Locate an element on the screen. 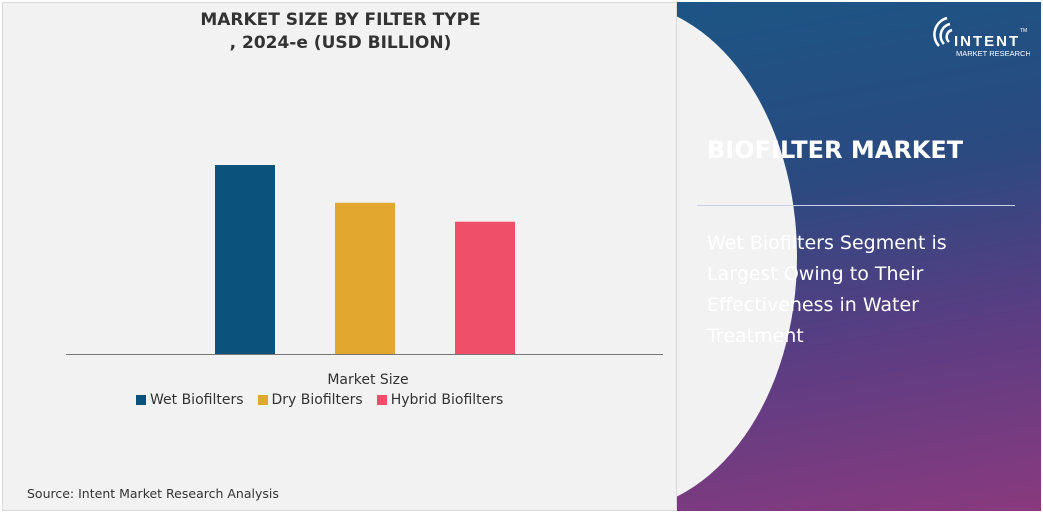 This screenshot has width=1043, height=513. market-heading: BIOFILTER MARKET is located at coordinates (835, 150).